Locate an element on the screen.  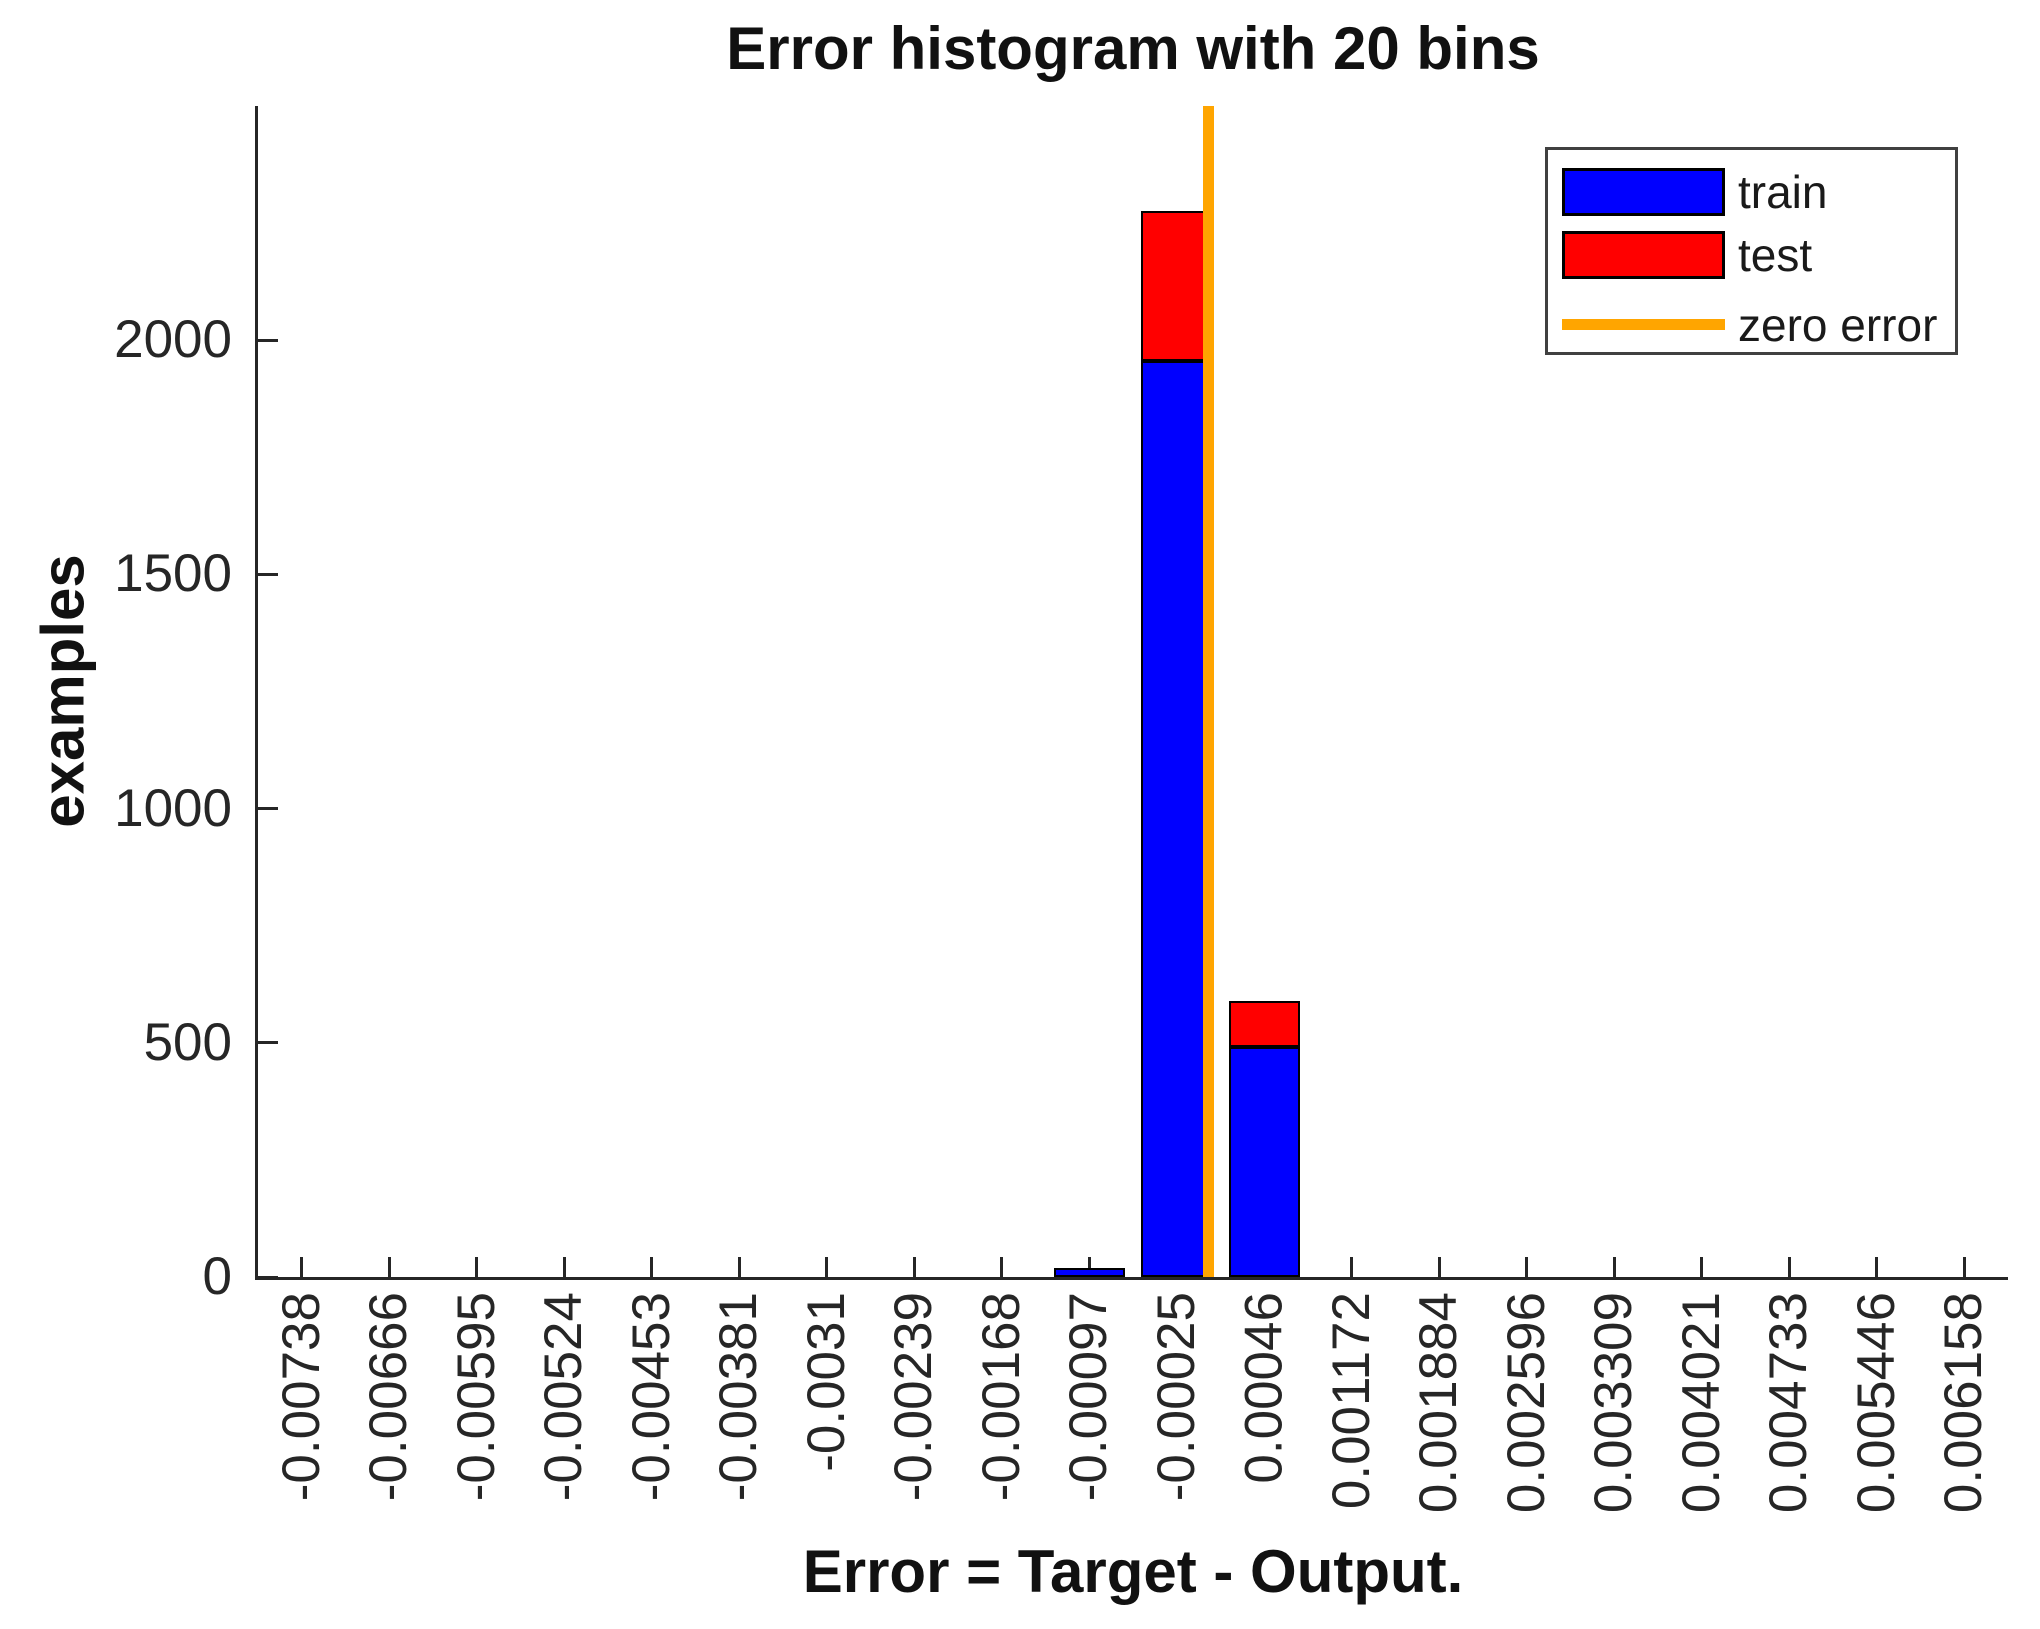
legend-train-label: train is located at coordinates (1783, 192).